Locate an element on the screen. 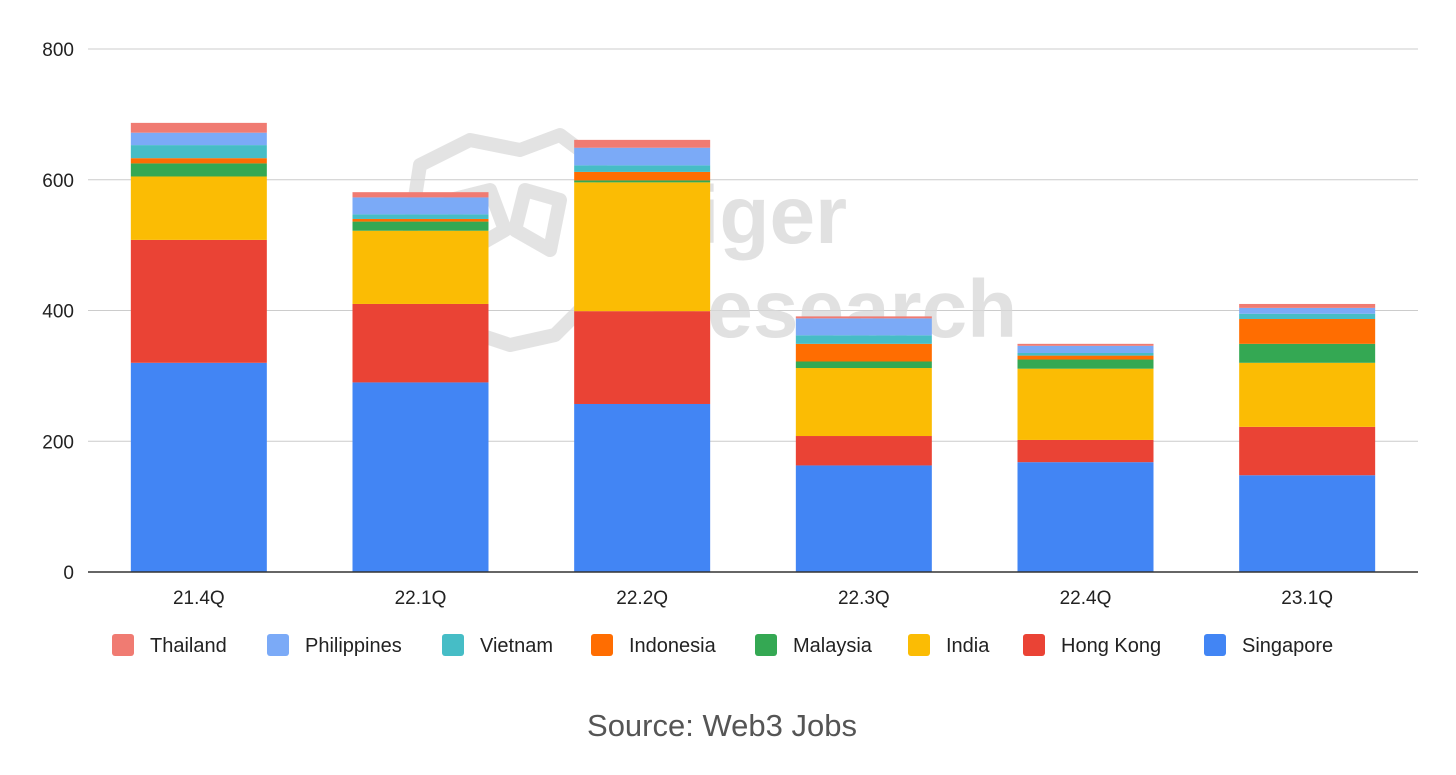 This screenshot has width=1456, height=775. bar-stack-21.4Q is located at coordinates (198, 347).